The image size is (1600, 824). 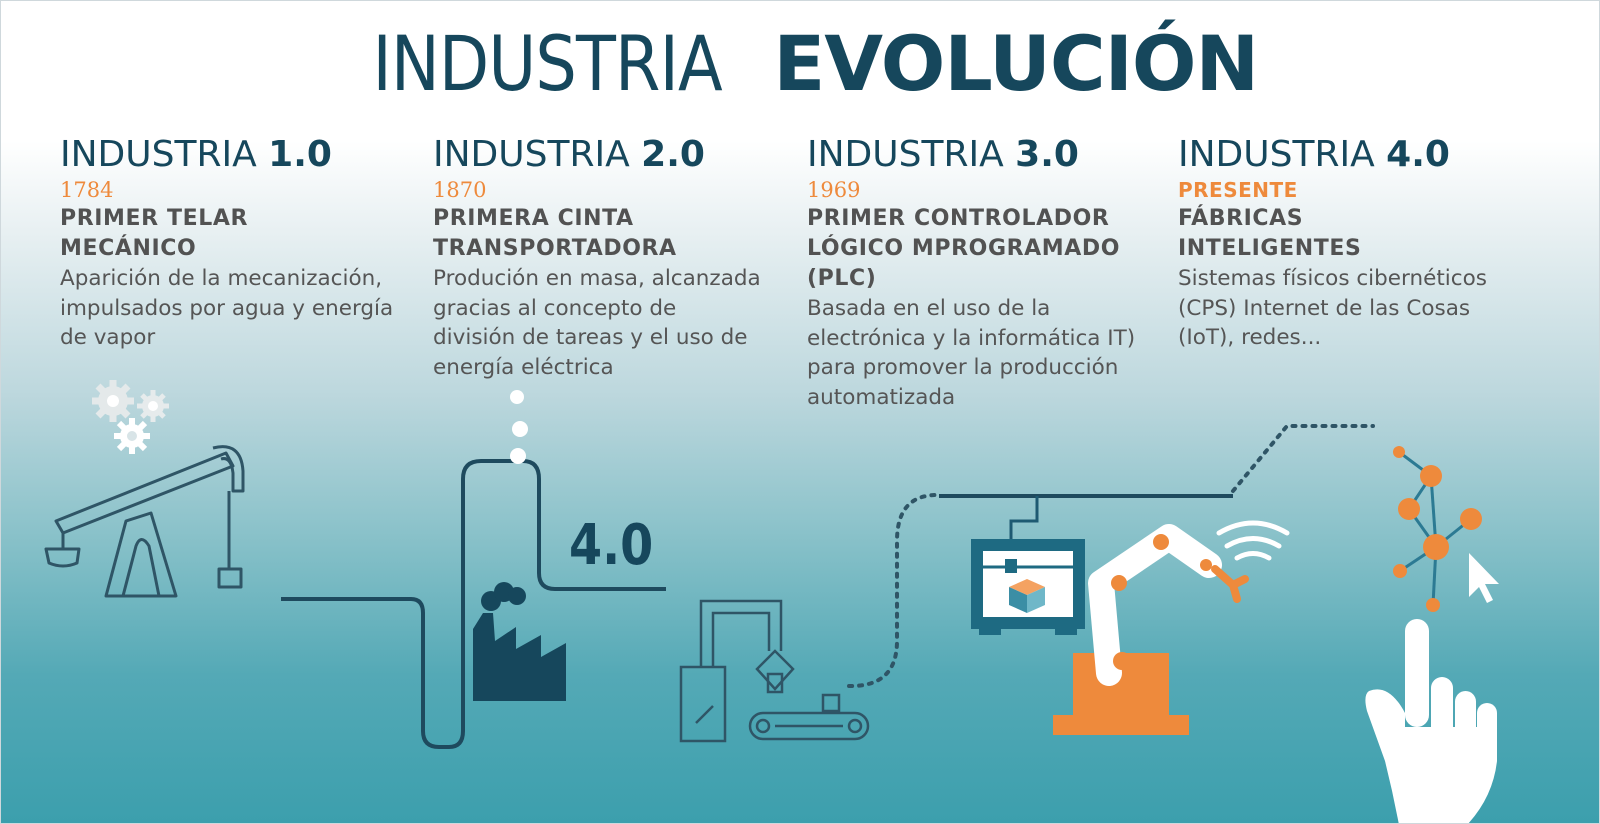 What do you see at coordinates (144, 521) in the screenshot?
I see `pump-jack-icon` at bounding box center [144, 521].